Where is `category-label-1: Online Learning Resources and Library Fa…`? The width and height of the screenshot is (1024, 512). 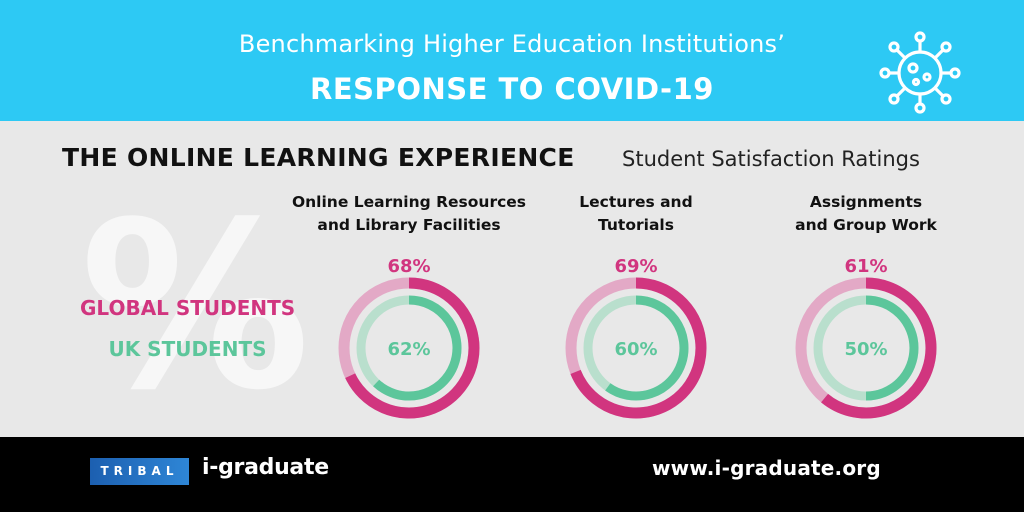
category-label-1: Online Learning Resources and Library Fa… is located at coordinates (409, 214).